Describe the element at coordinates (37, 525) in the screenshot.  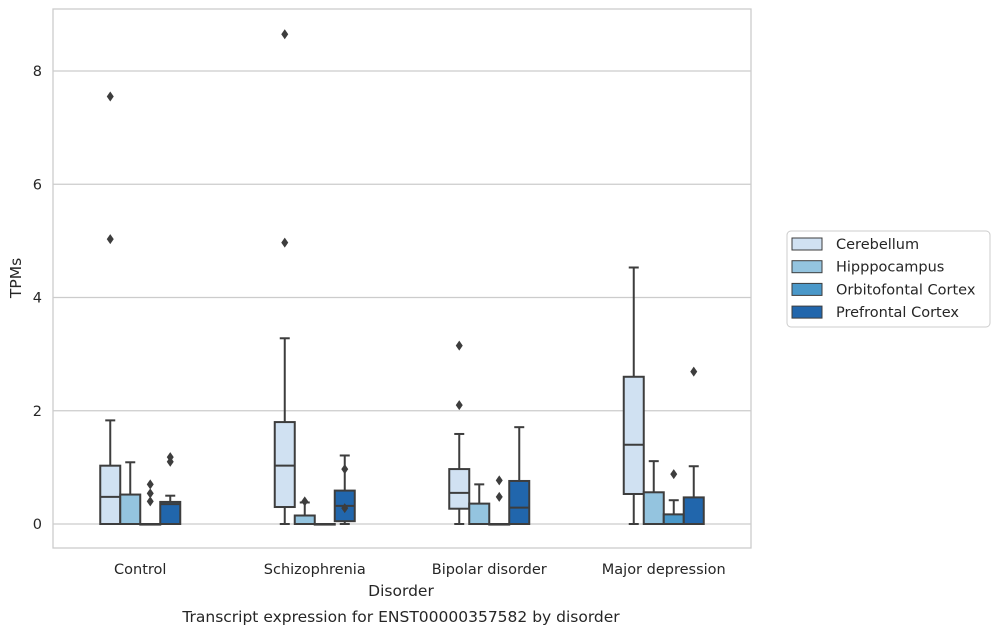
I see `y-tick-label: 0` at that location.